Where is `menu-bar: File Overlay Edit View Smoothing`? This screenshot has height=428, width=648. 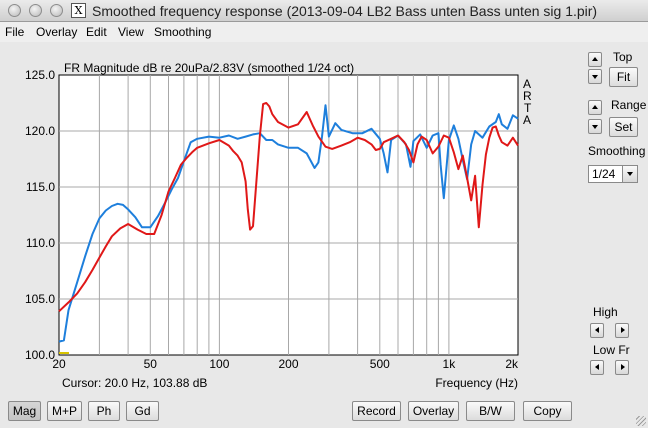
menu-bar: File Overlay Edit View Smoothing is located at coordinates (324, 32).